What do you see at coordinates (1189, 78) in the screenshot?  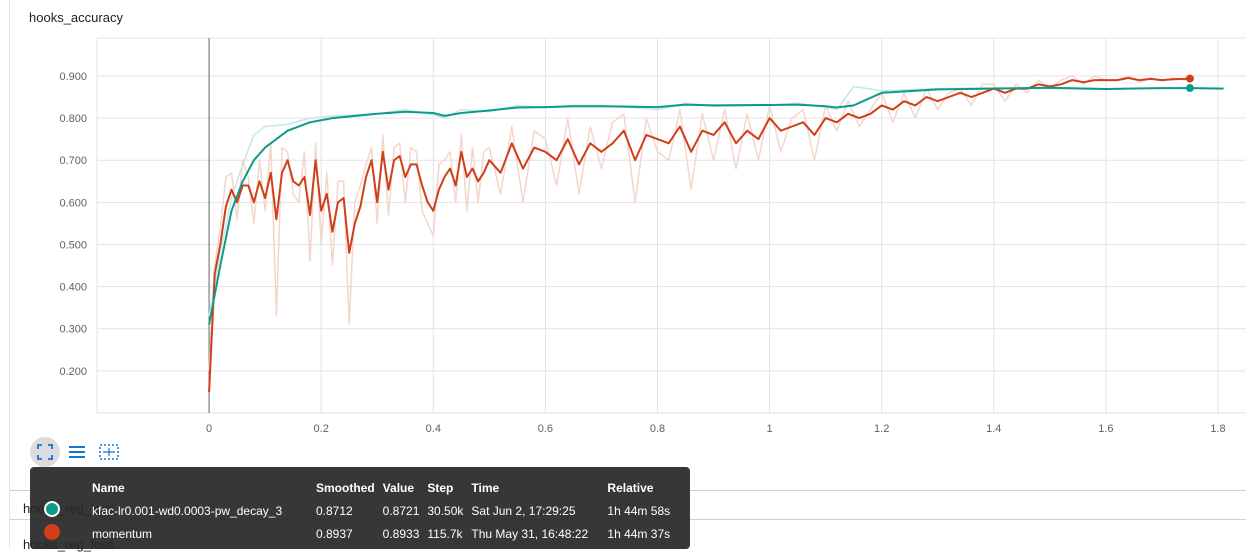 I see `series-momentum-marker` at bounding box center [1189, 78].